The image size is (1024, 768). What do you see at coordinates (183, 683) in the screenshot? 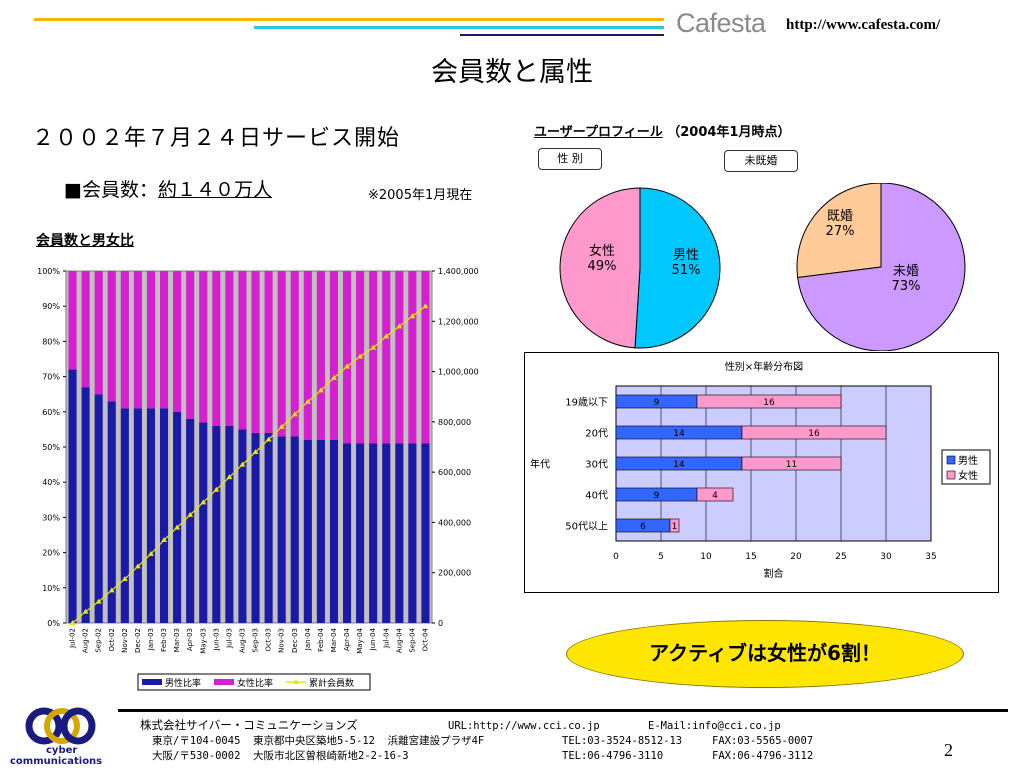
I see `legend-label: 男性比率` at bounding box center [183, 683].